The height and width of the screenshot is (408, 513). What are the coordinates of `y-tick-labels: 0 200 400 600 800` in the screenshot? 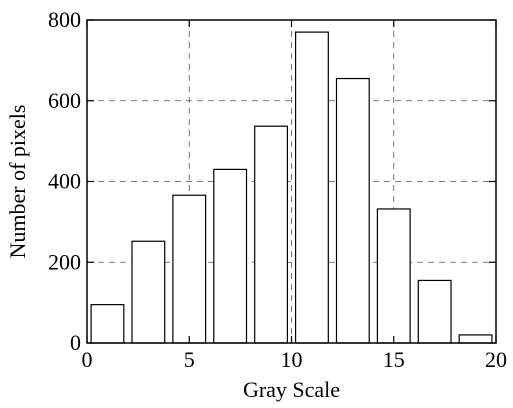 It's located at (64, 181).